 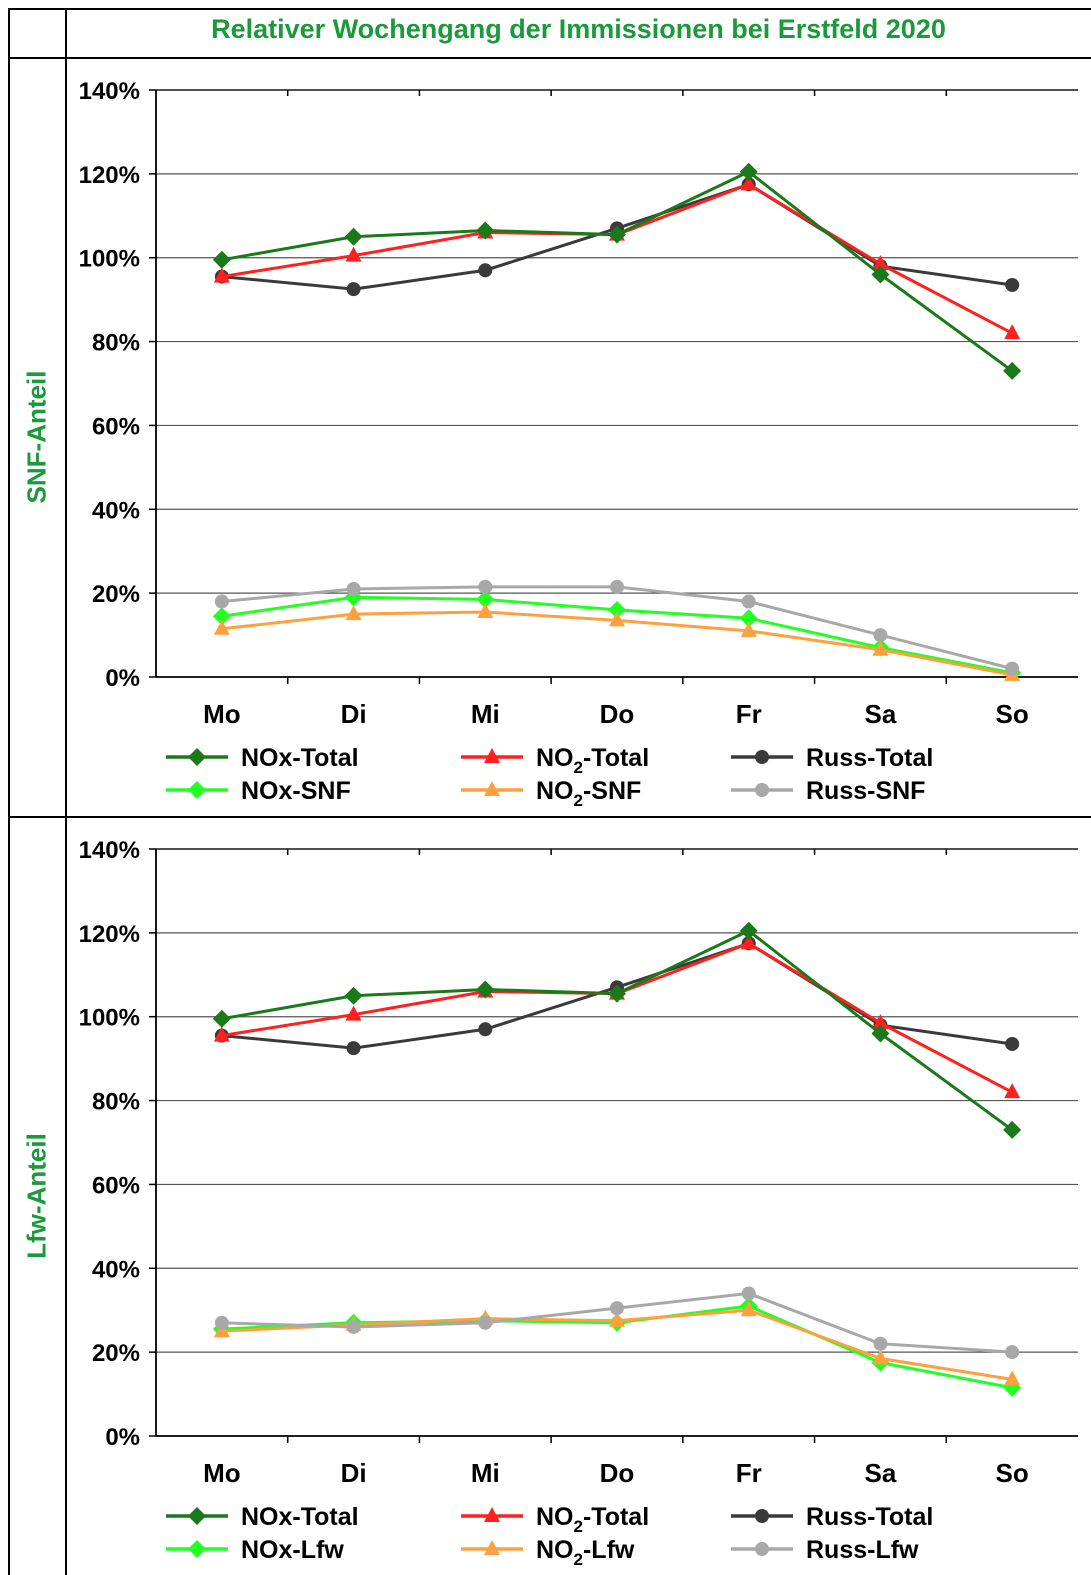 What do you see at coordinates (862, 1550) in the screenshot?
I see `legend-label: Russ-Lfw` at bounding box center [862, 1550].